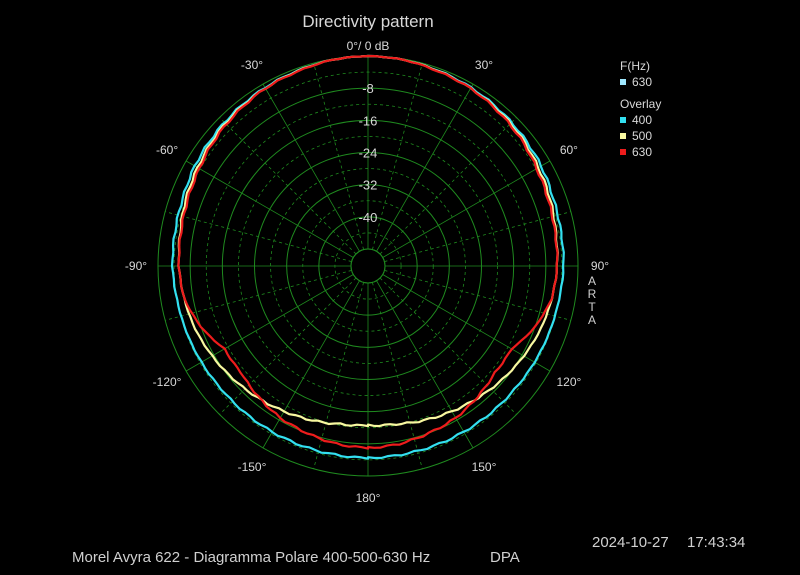 Image resolution: width=800 pixels, height=575 pixels. Describe the element at coordinates (368, 217) in the screenshot. I see `radial-tick-label: -40` at that location.